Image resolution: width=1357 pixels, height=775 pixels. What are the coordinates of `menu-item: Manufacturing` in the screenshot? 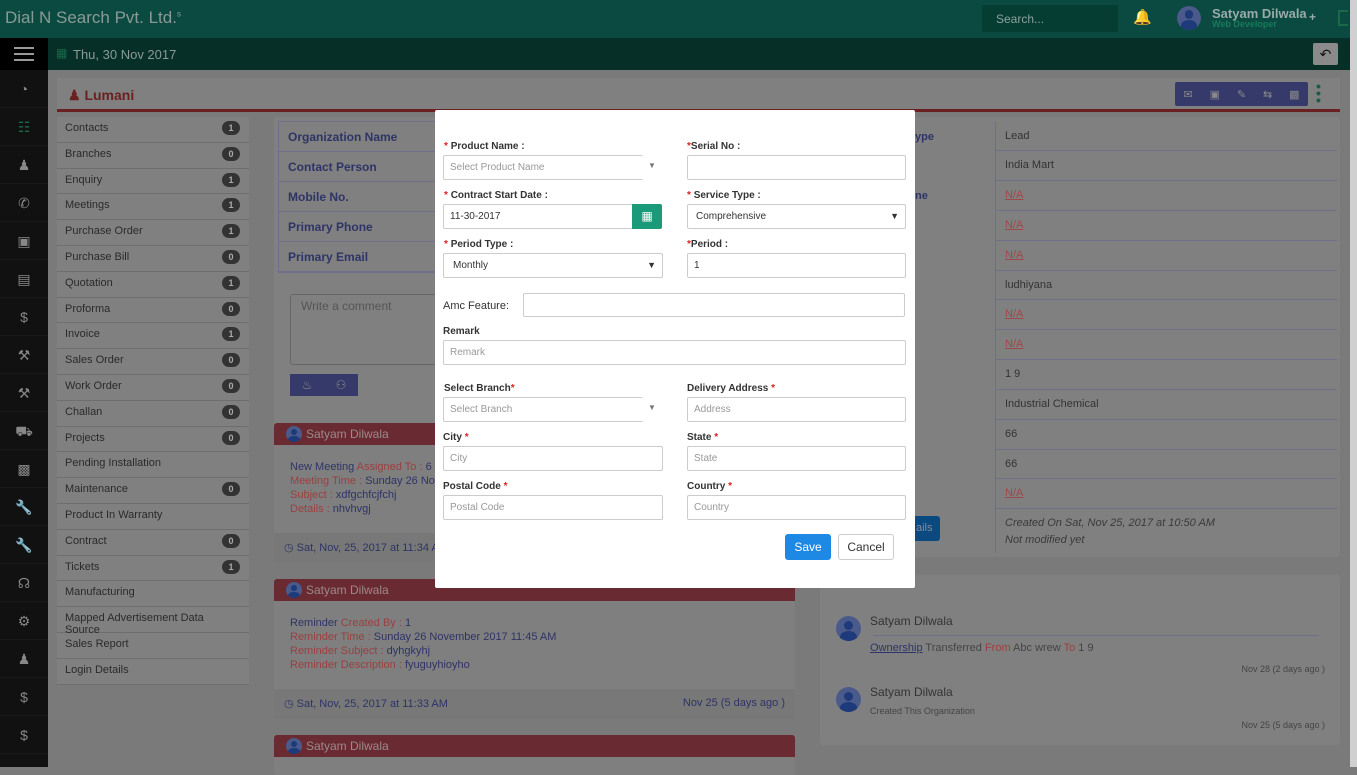 It's located at (153, 594).